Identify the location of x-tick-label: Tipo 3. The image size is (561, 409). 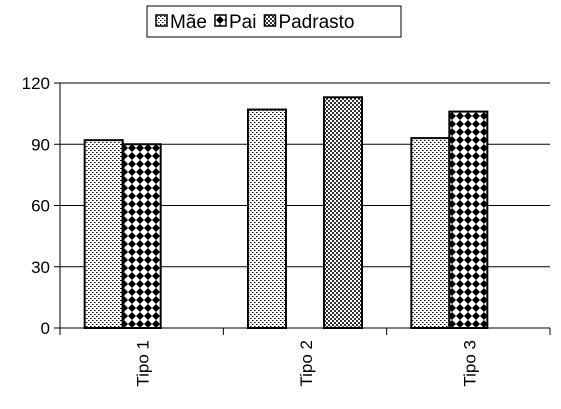
(469, 363).